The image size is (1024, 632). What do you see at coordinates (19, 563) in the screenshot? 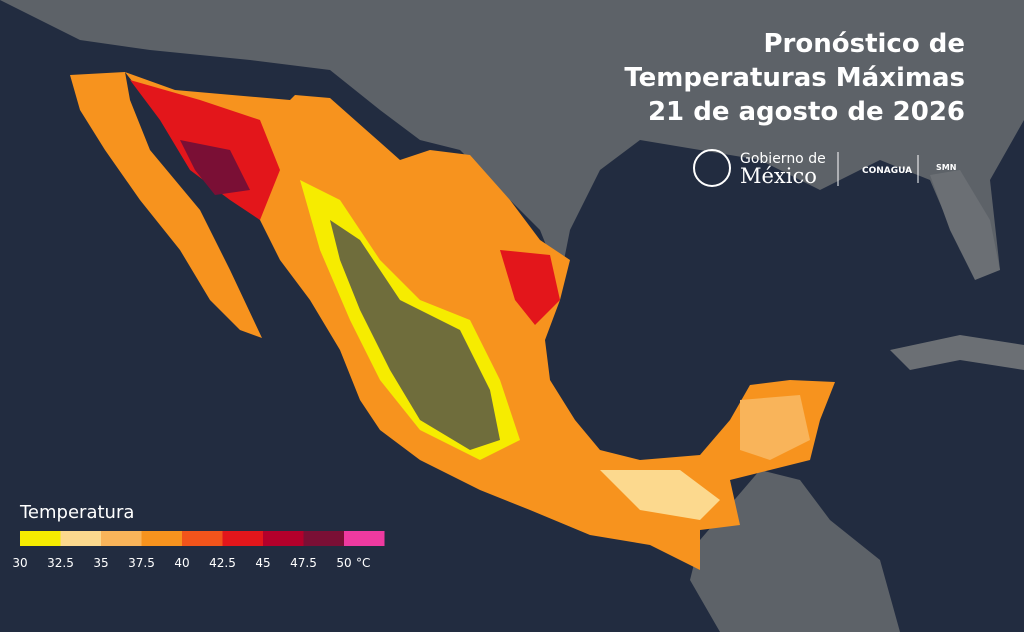
I see `legend-tick-label: 30` at bounding box center [19, 563].